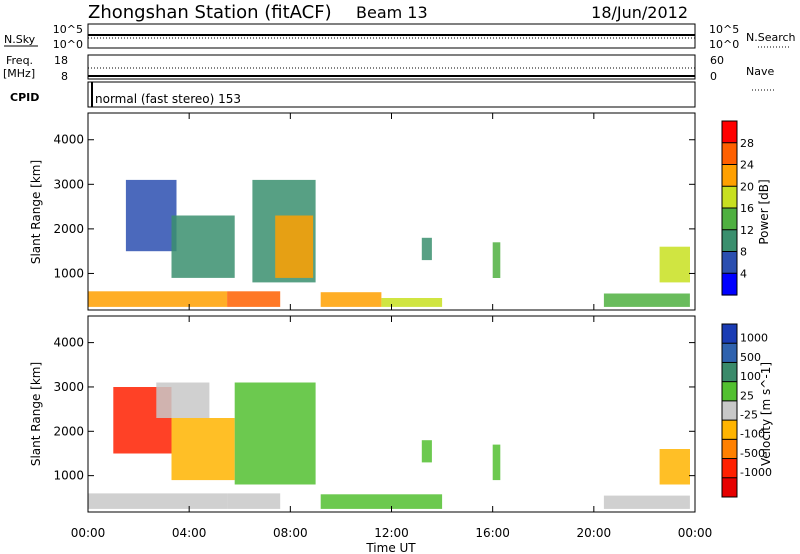 This screenshot has height=554, width=800. I want to click on x-tick-label-1: 04:00, so click(189, 533).